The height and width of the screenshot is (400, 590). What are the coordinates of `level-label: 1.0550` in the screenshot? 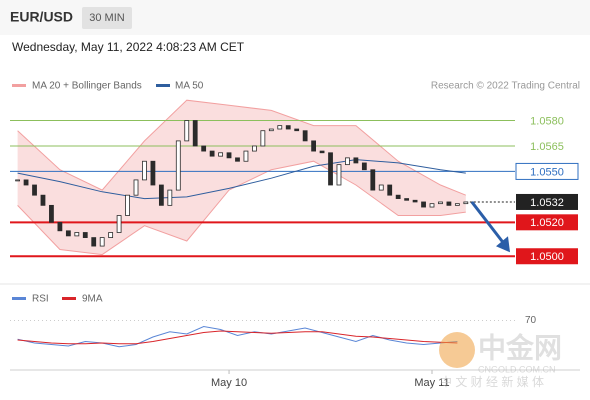 It's located at (547, 172).